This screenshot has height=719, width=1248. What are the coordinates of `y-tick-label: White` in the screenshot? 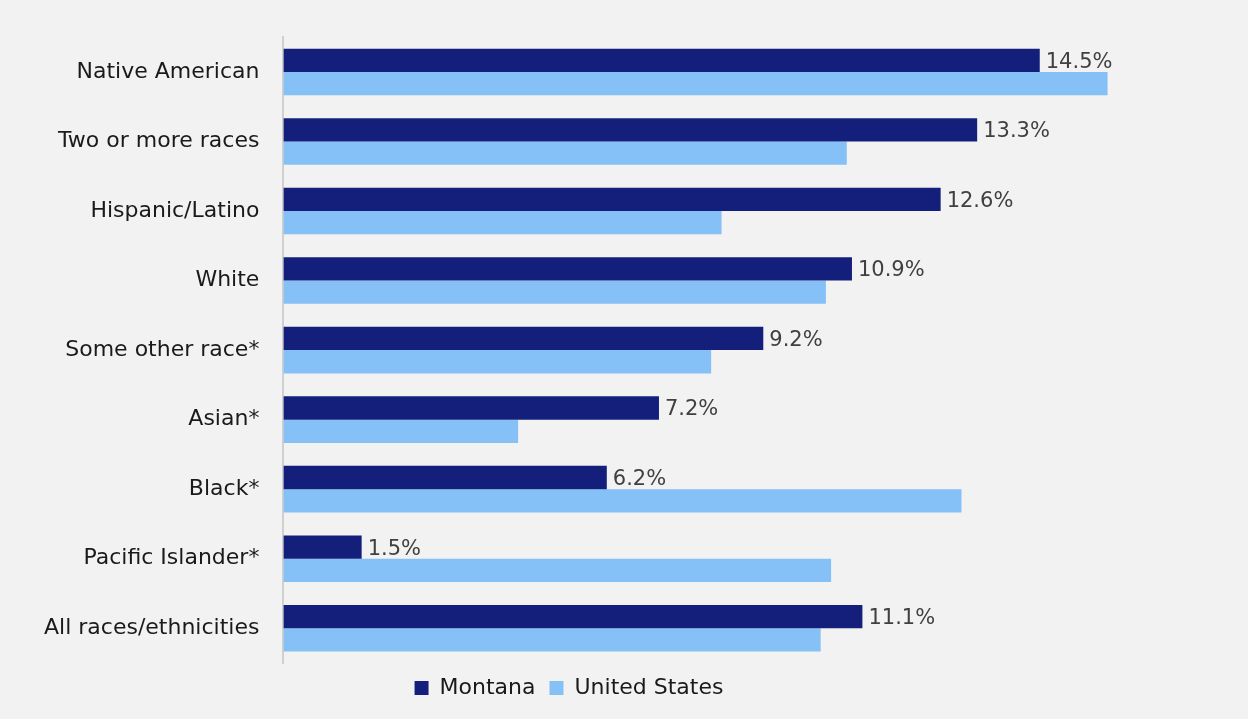 It's located at (227, 279).